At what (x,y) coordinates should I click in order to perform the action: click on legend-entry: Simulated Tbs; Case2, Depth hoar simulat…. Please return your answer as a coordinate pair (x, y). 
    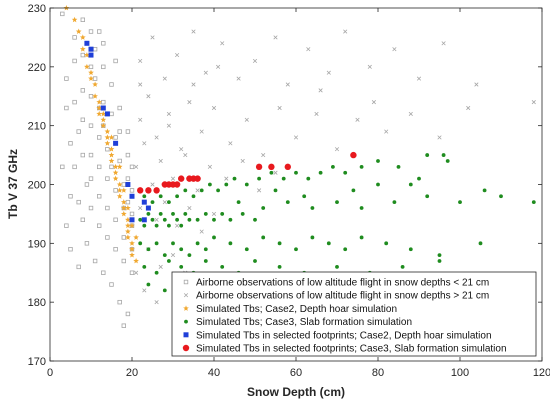
    Looking at the image, I should click on (290, 309).